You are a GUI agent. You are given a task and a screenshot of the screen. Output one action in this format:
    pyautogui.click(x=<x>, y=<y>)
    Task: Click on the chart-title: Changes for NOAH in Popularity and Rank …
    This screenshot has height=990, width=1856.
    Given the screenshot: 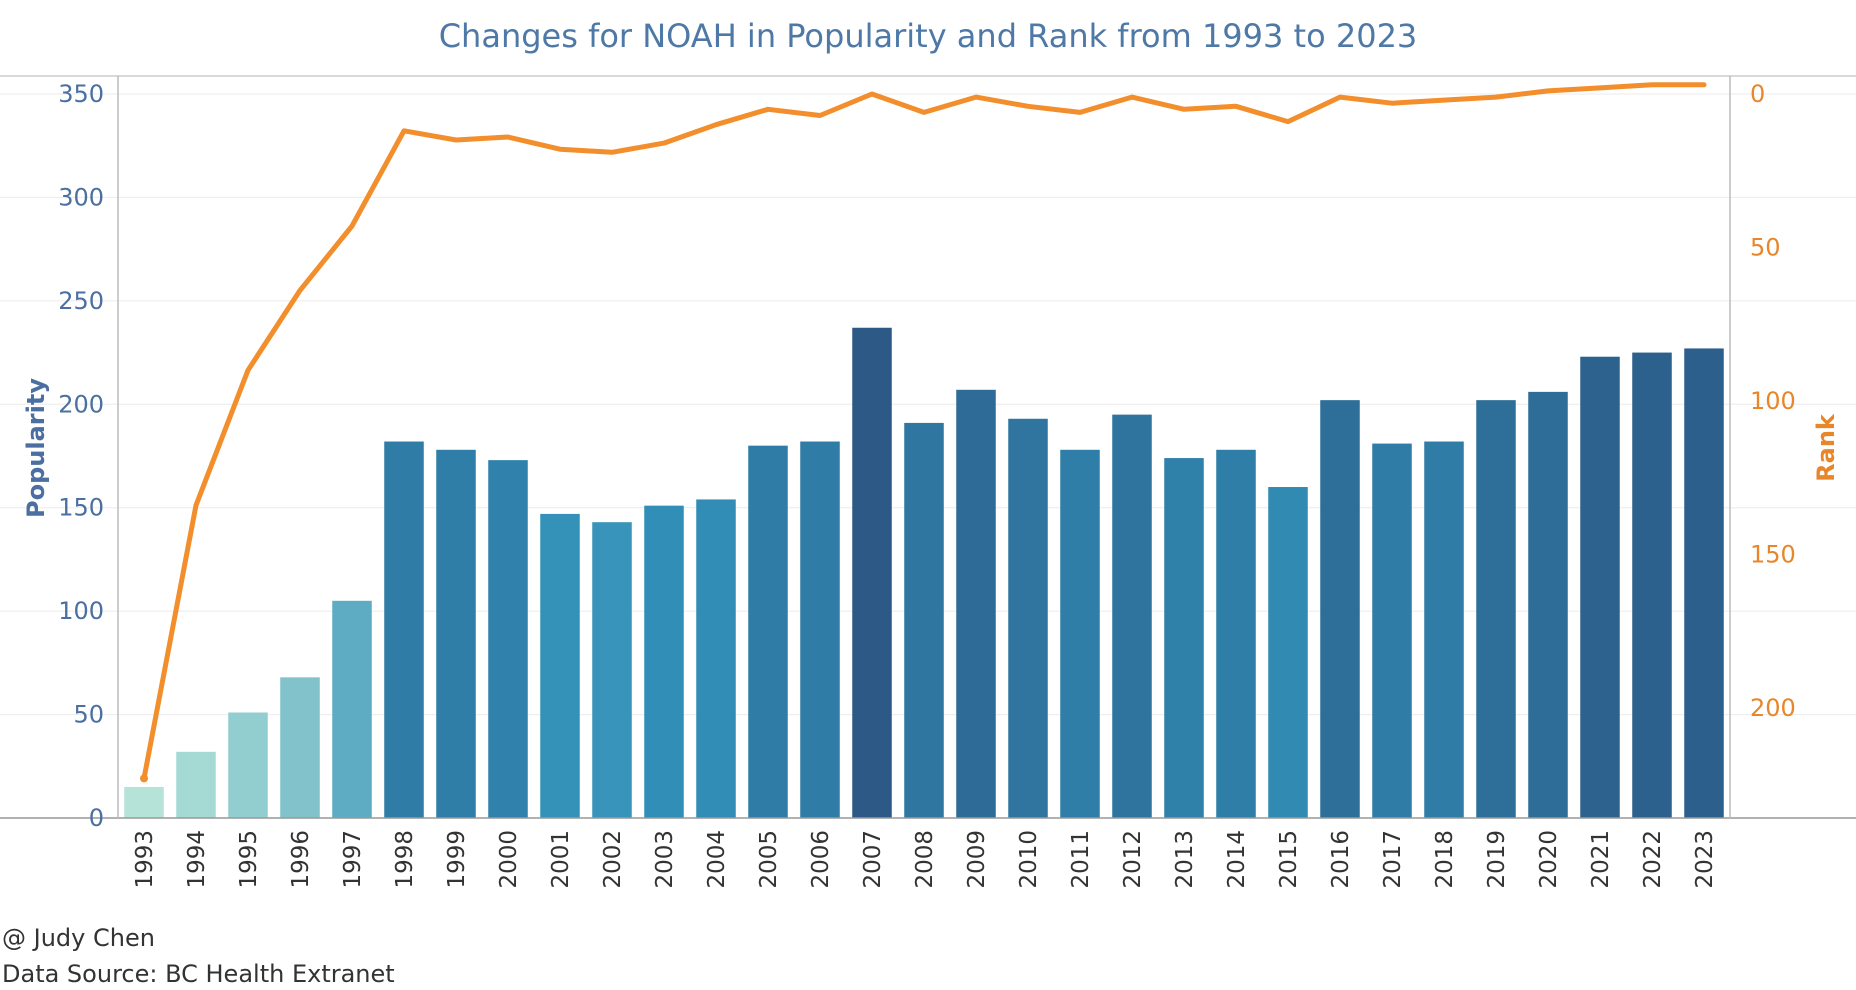 What is the action you would take?
    pyautogui.click(x=928, y=36)
    